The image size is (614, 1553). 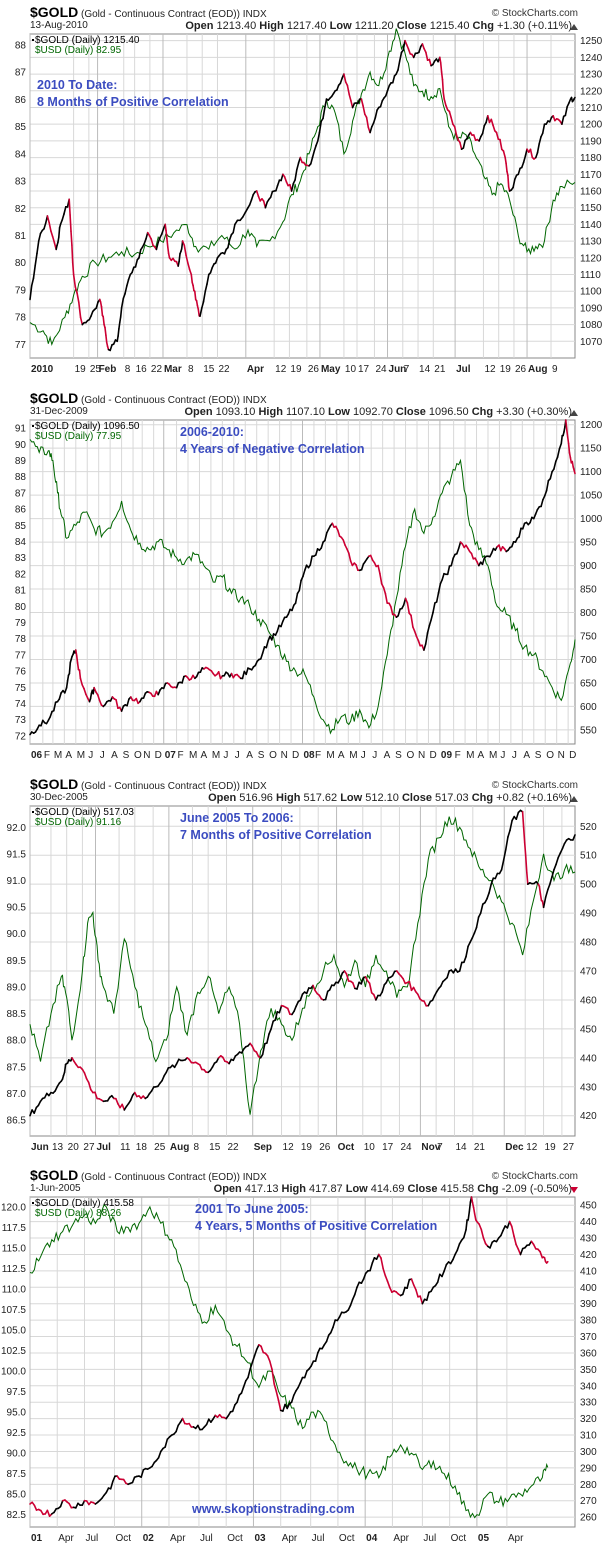 I want to click on x-tick-label: S, so click(x=261, y=755).